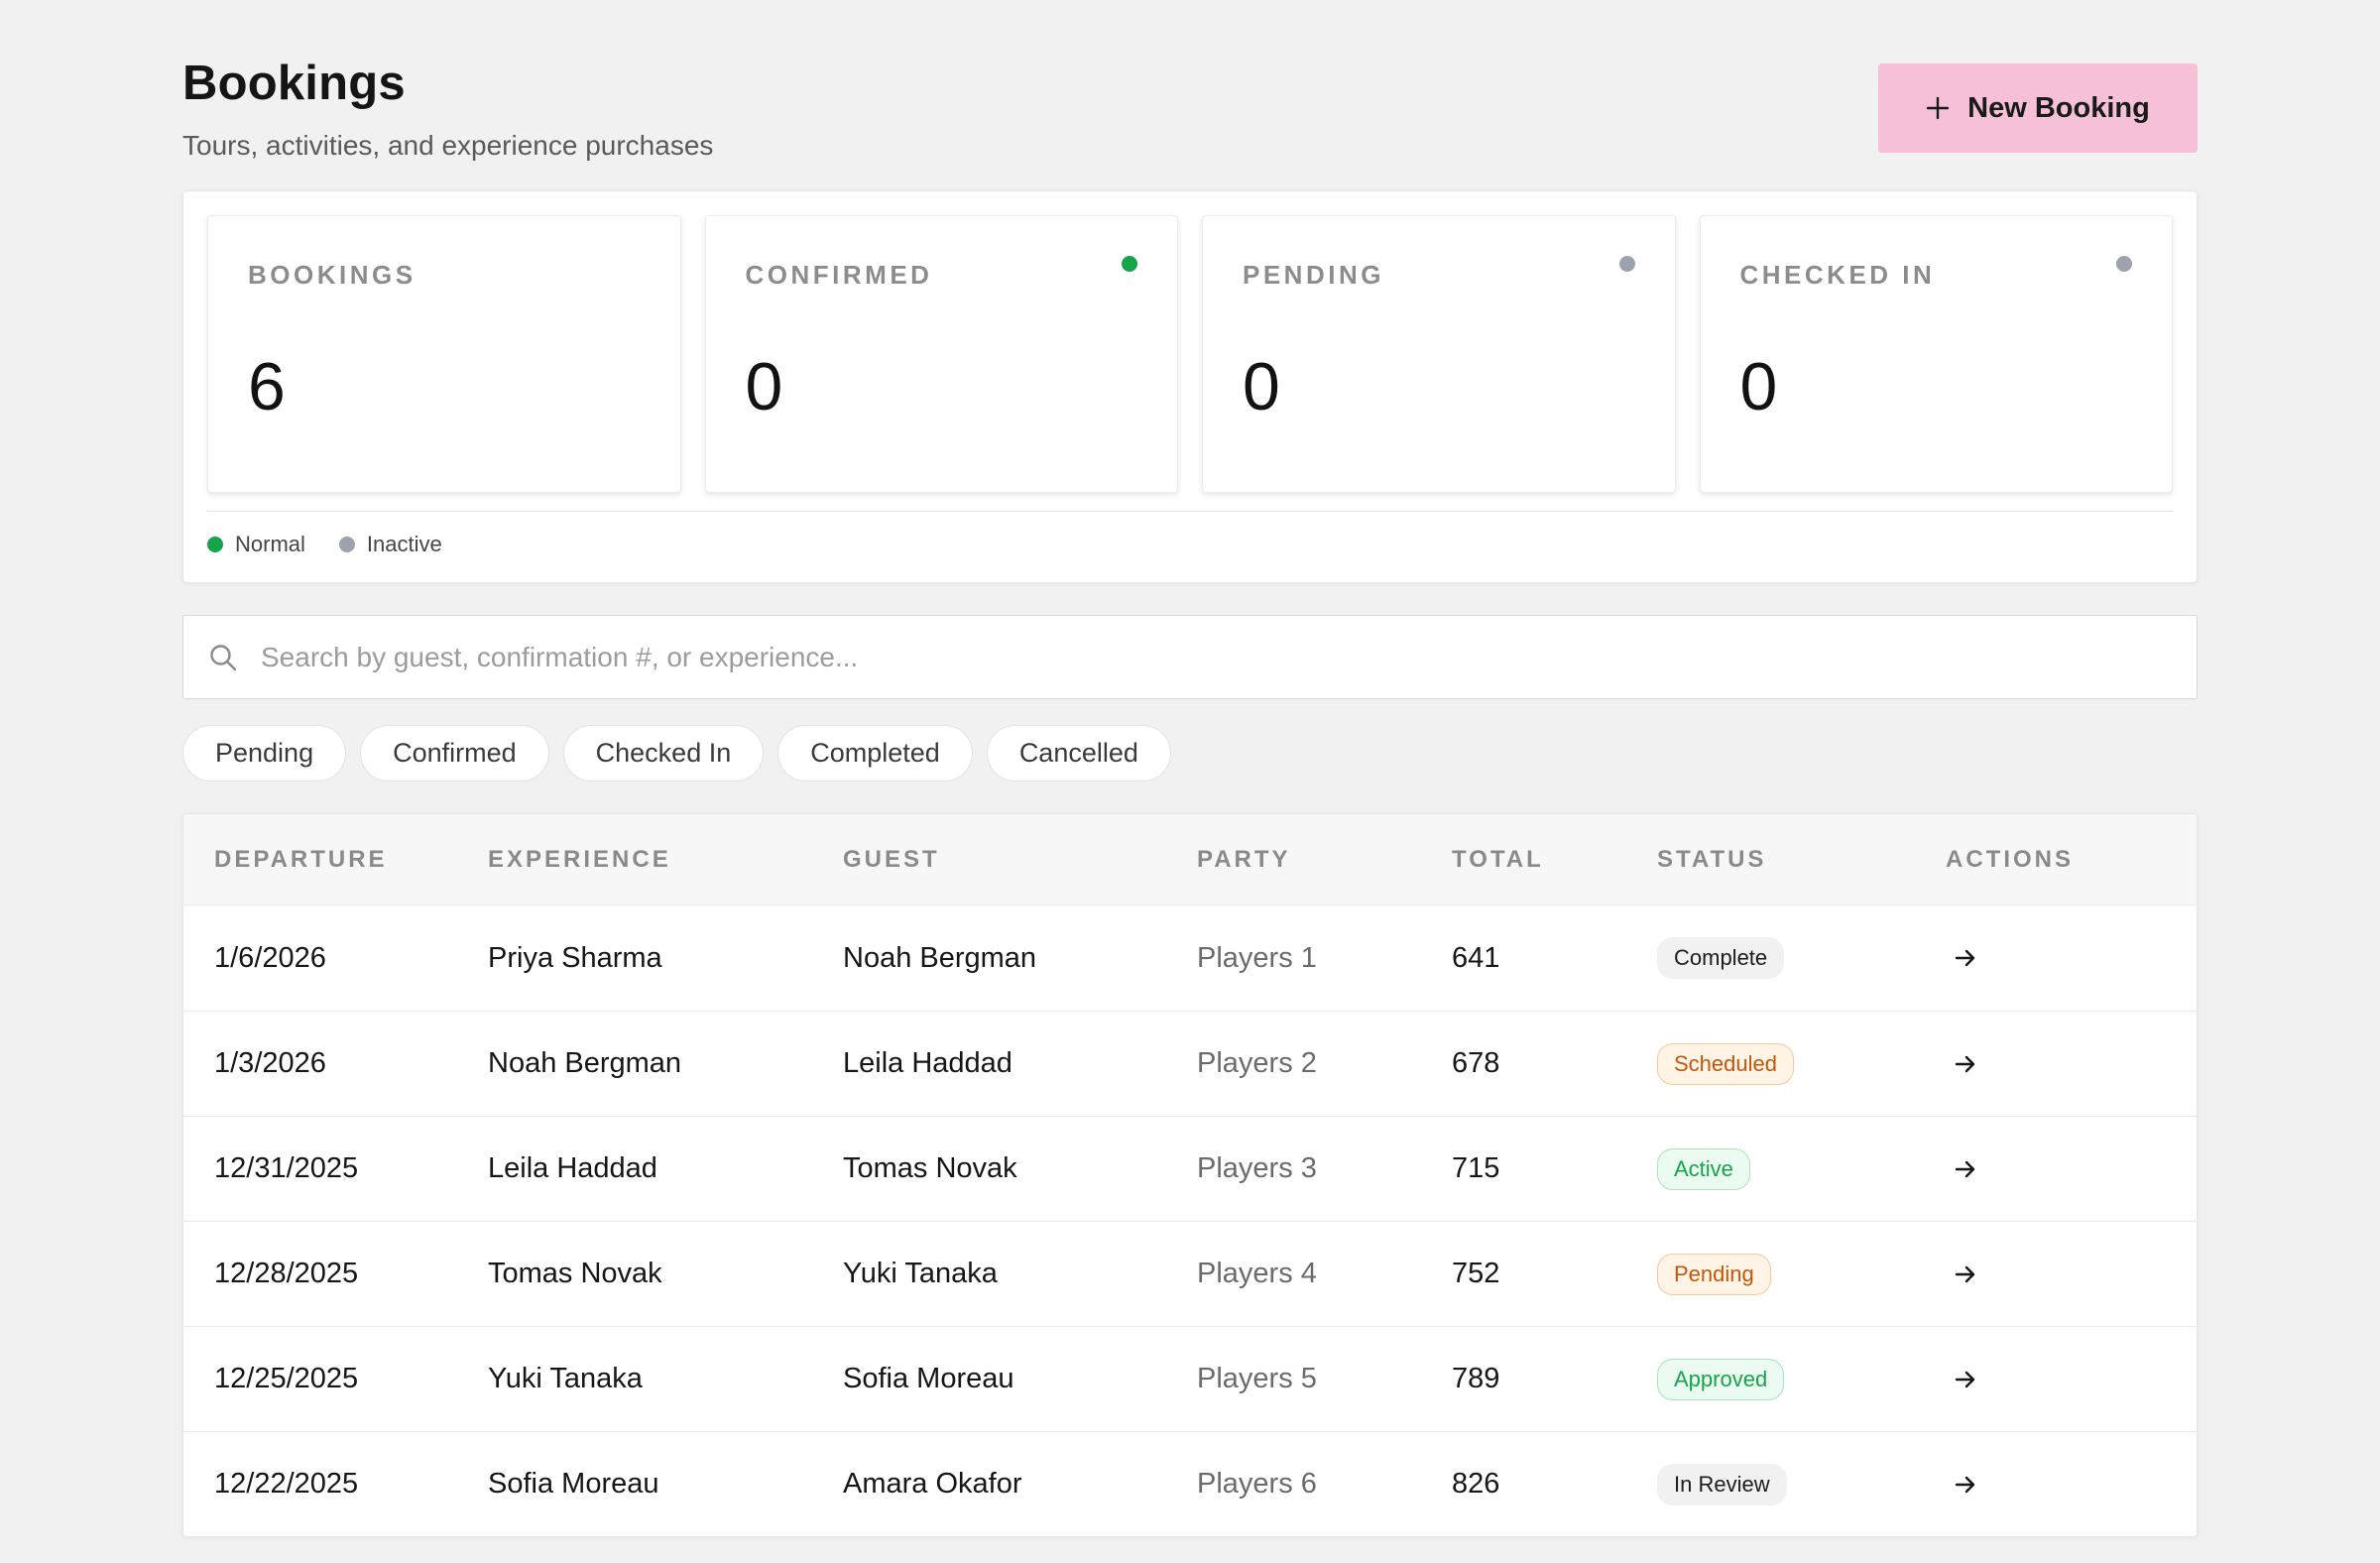 This screenshot has width=2380, height=1563. I want to click on legend-item-inactive: Inactive, so click(390, 544).